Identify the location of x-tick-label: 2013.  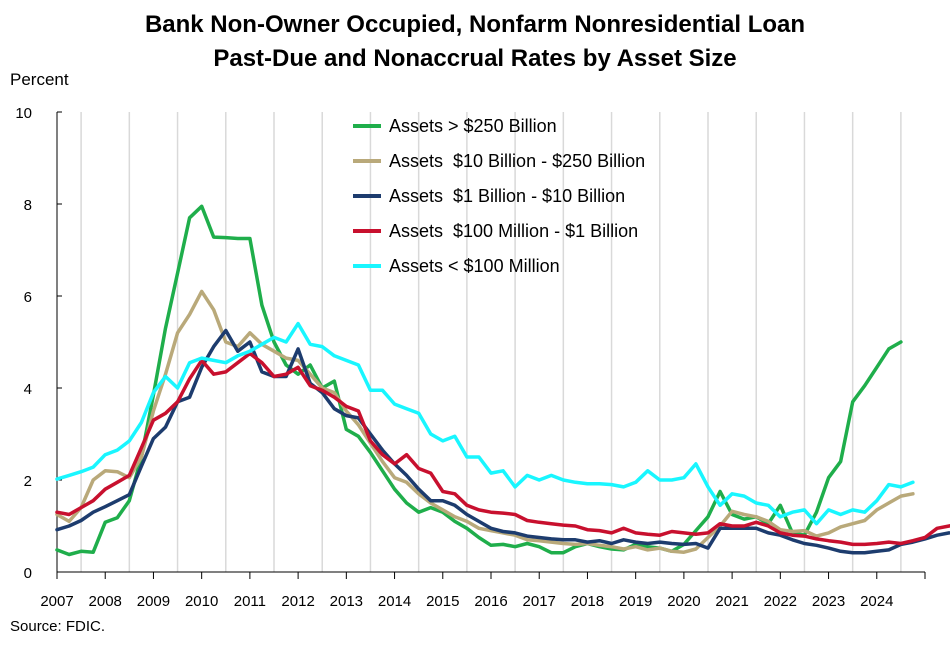
(346, 601).